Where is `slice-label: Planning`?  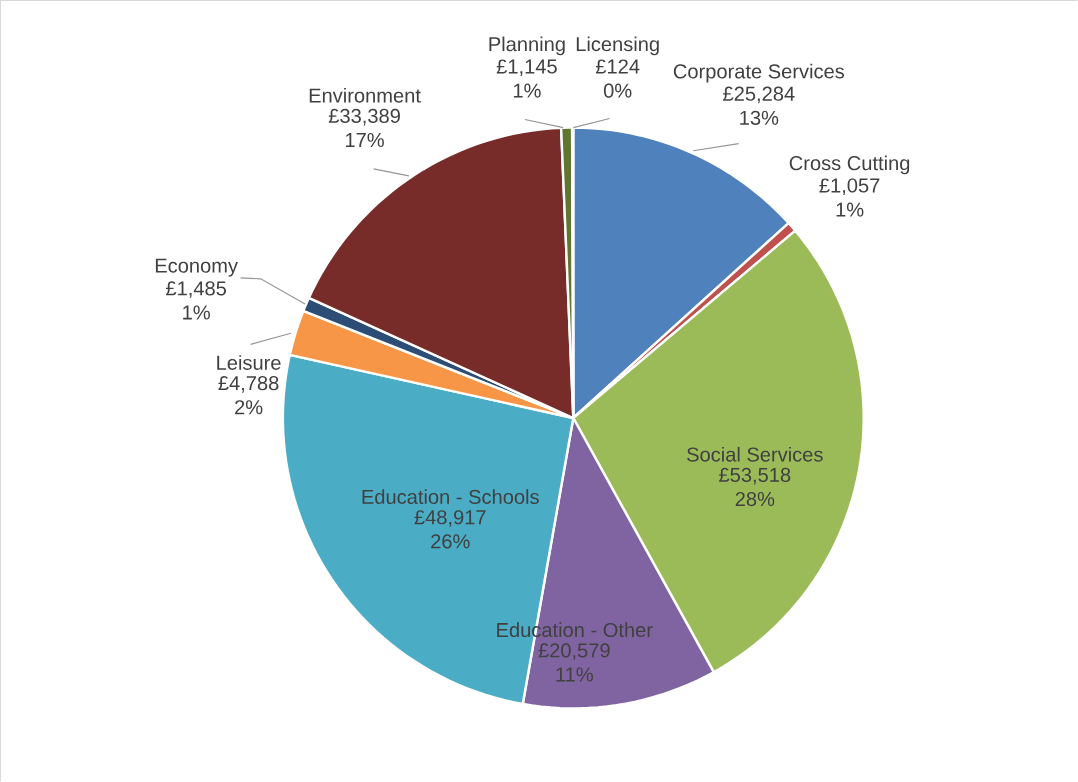
slice-label: Planning is located at coordinates (527, 46).